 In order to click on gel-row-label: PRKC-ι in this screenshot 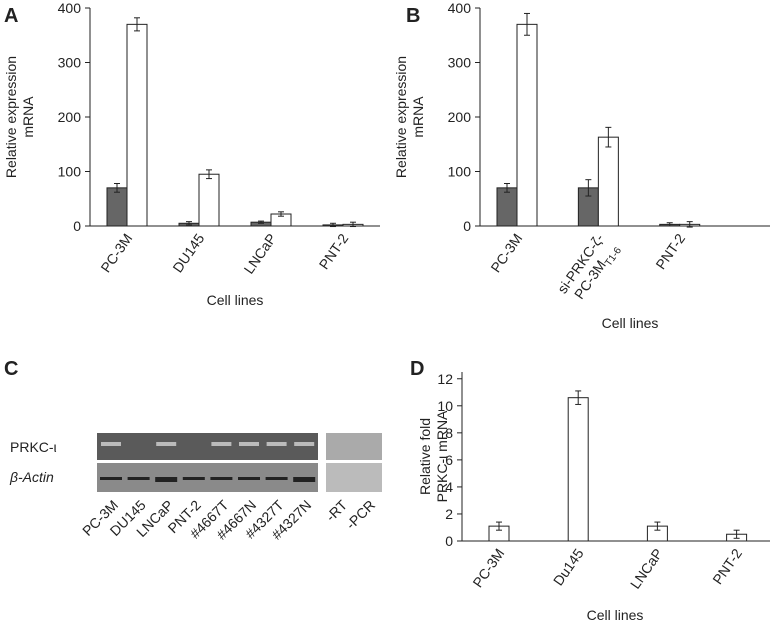, I will do `click(33, 447)`.